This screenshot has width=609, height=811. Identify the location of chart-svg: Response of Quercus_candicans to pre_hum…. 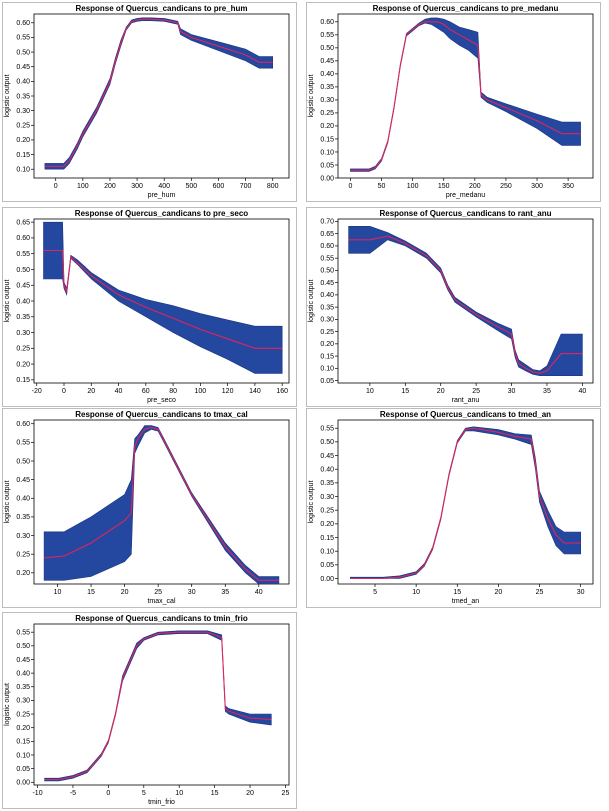
(149, 102).